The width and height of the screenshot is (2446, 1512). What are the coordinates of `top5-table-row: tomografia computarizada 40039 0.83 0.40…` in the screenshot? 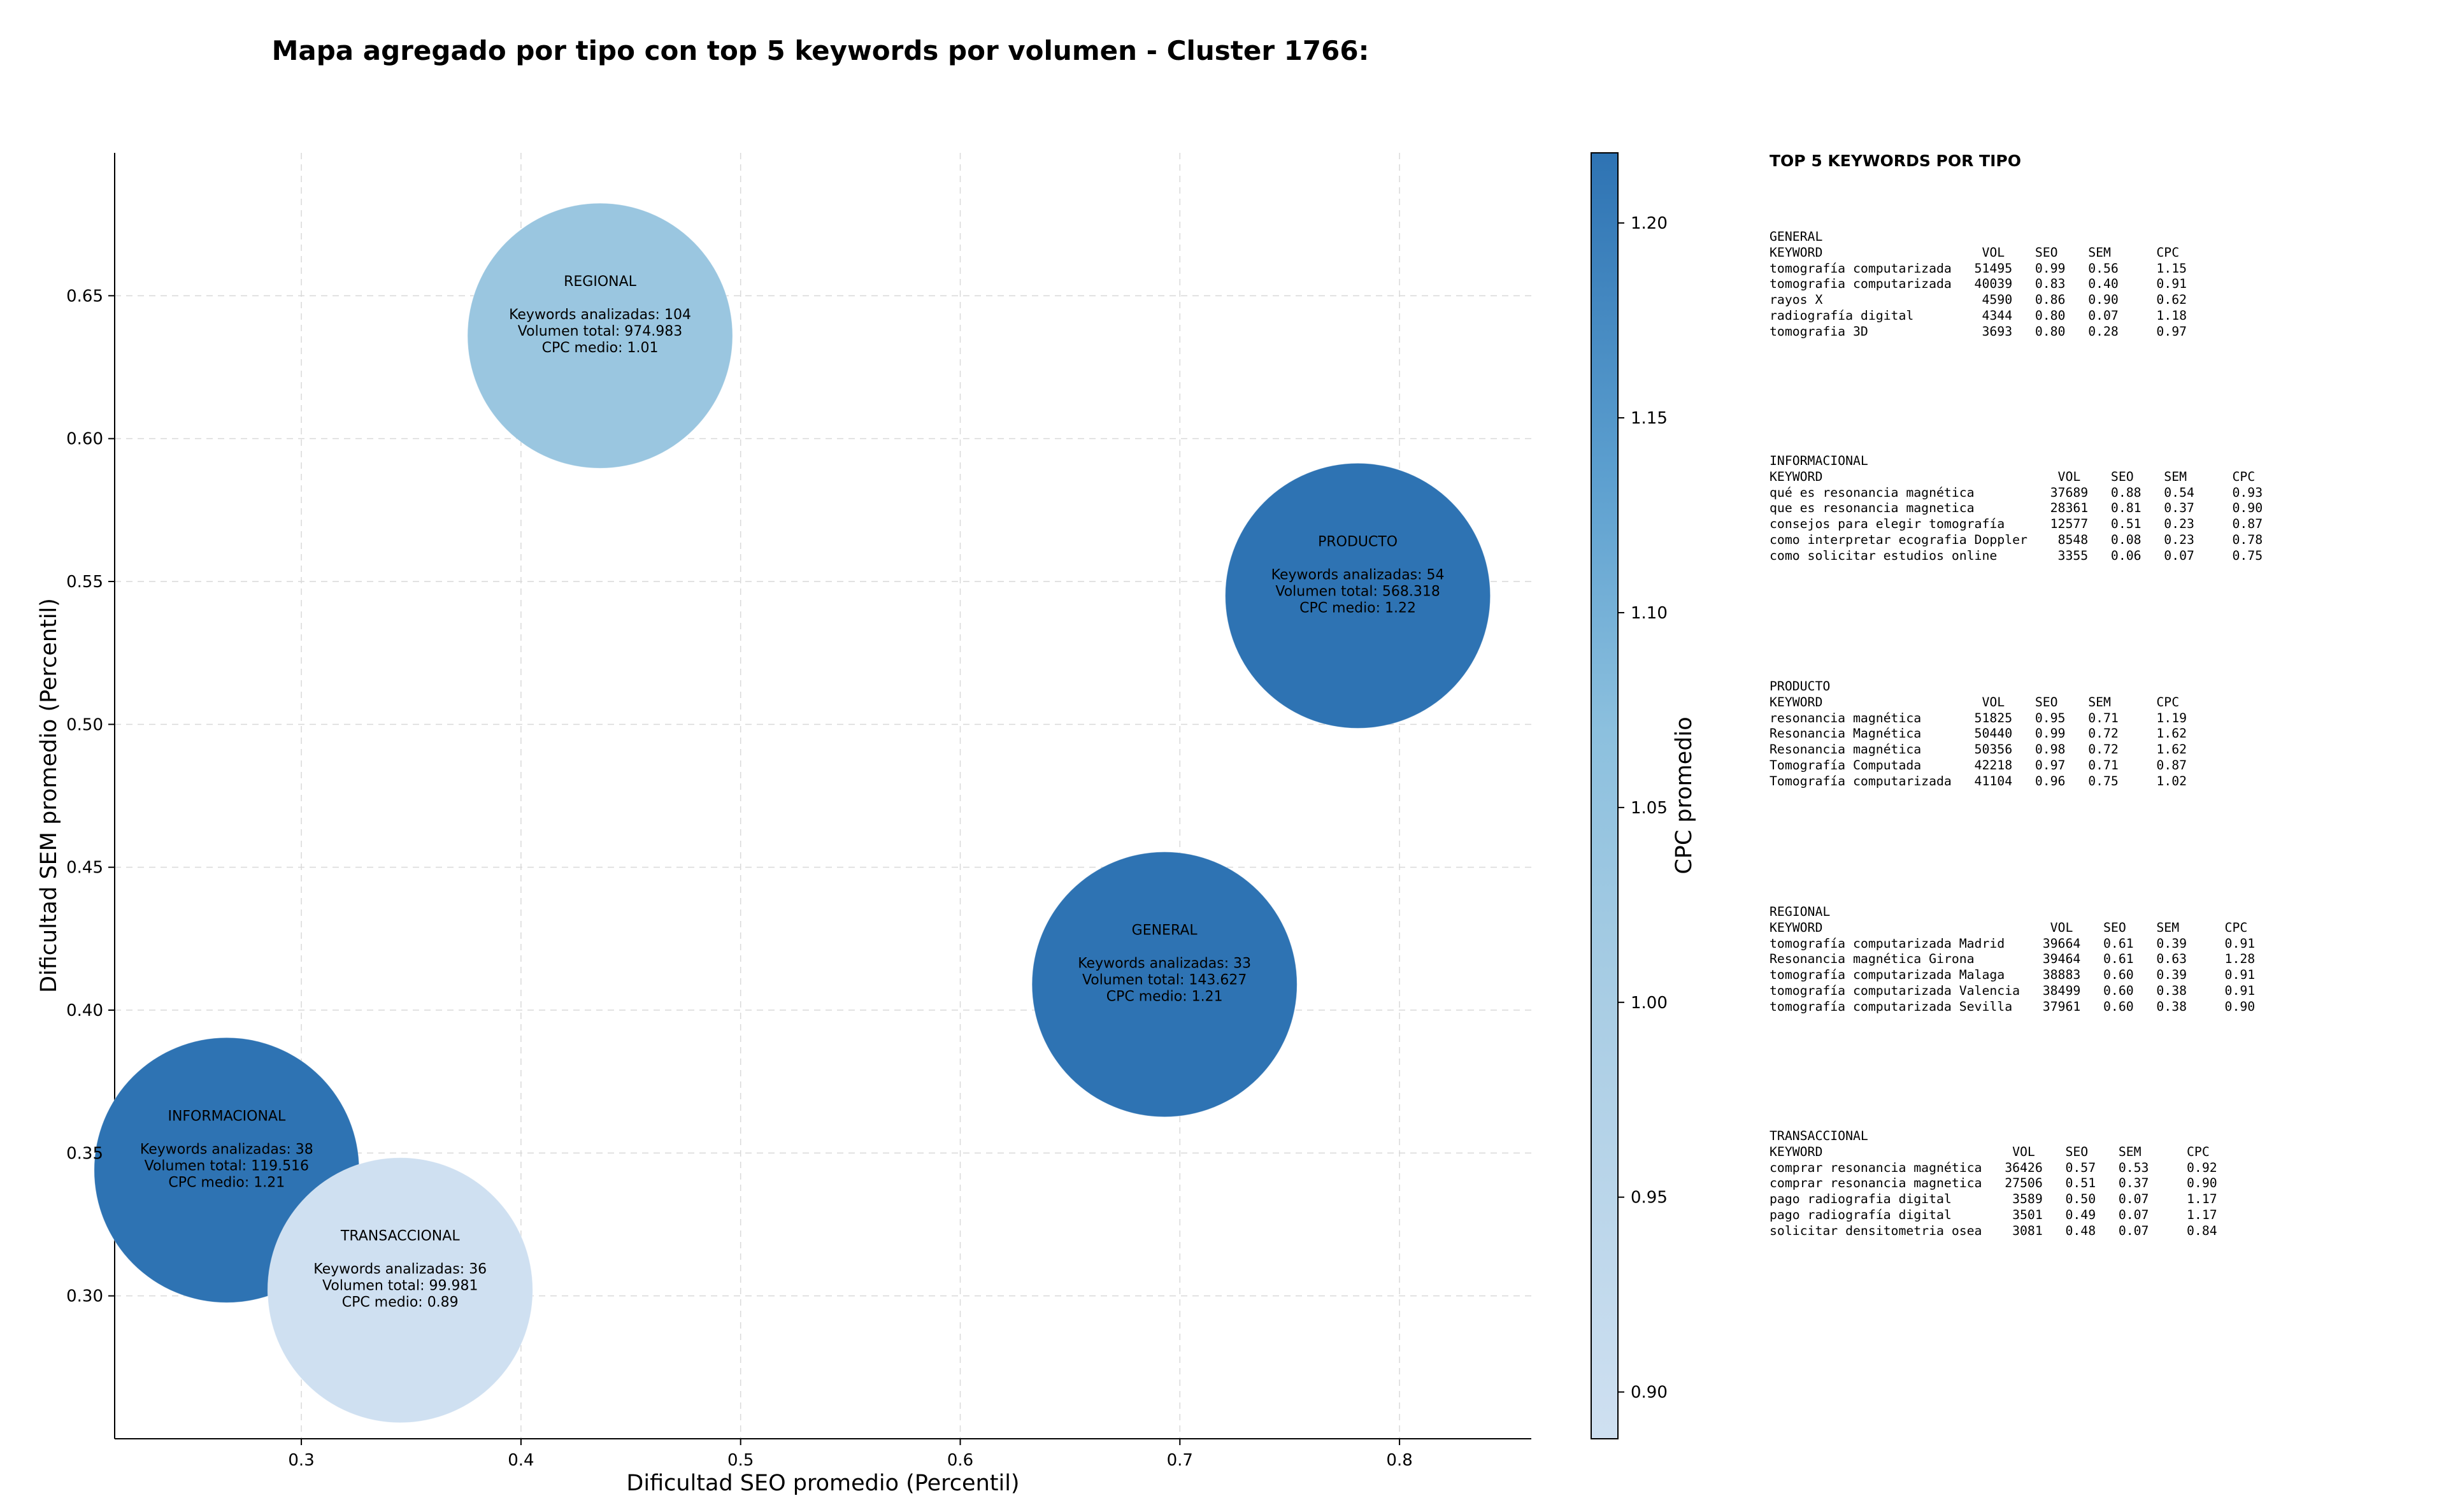 It's located at (1978, 284).